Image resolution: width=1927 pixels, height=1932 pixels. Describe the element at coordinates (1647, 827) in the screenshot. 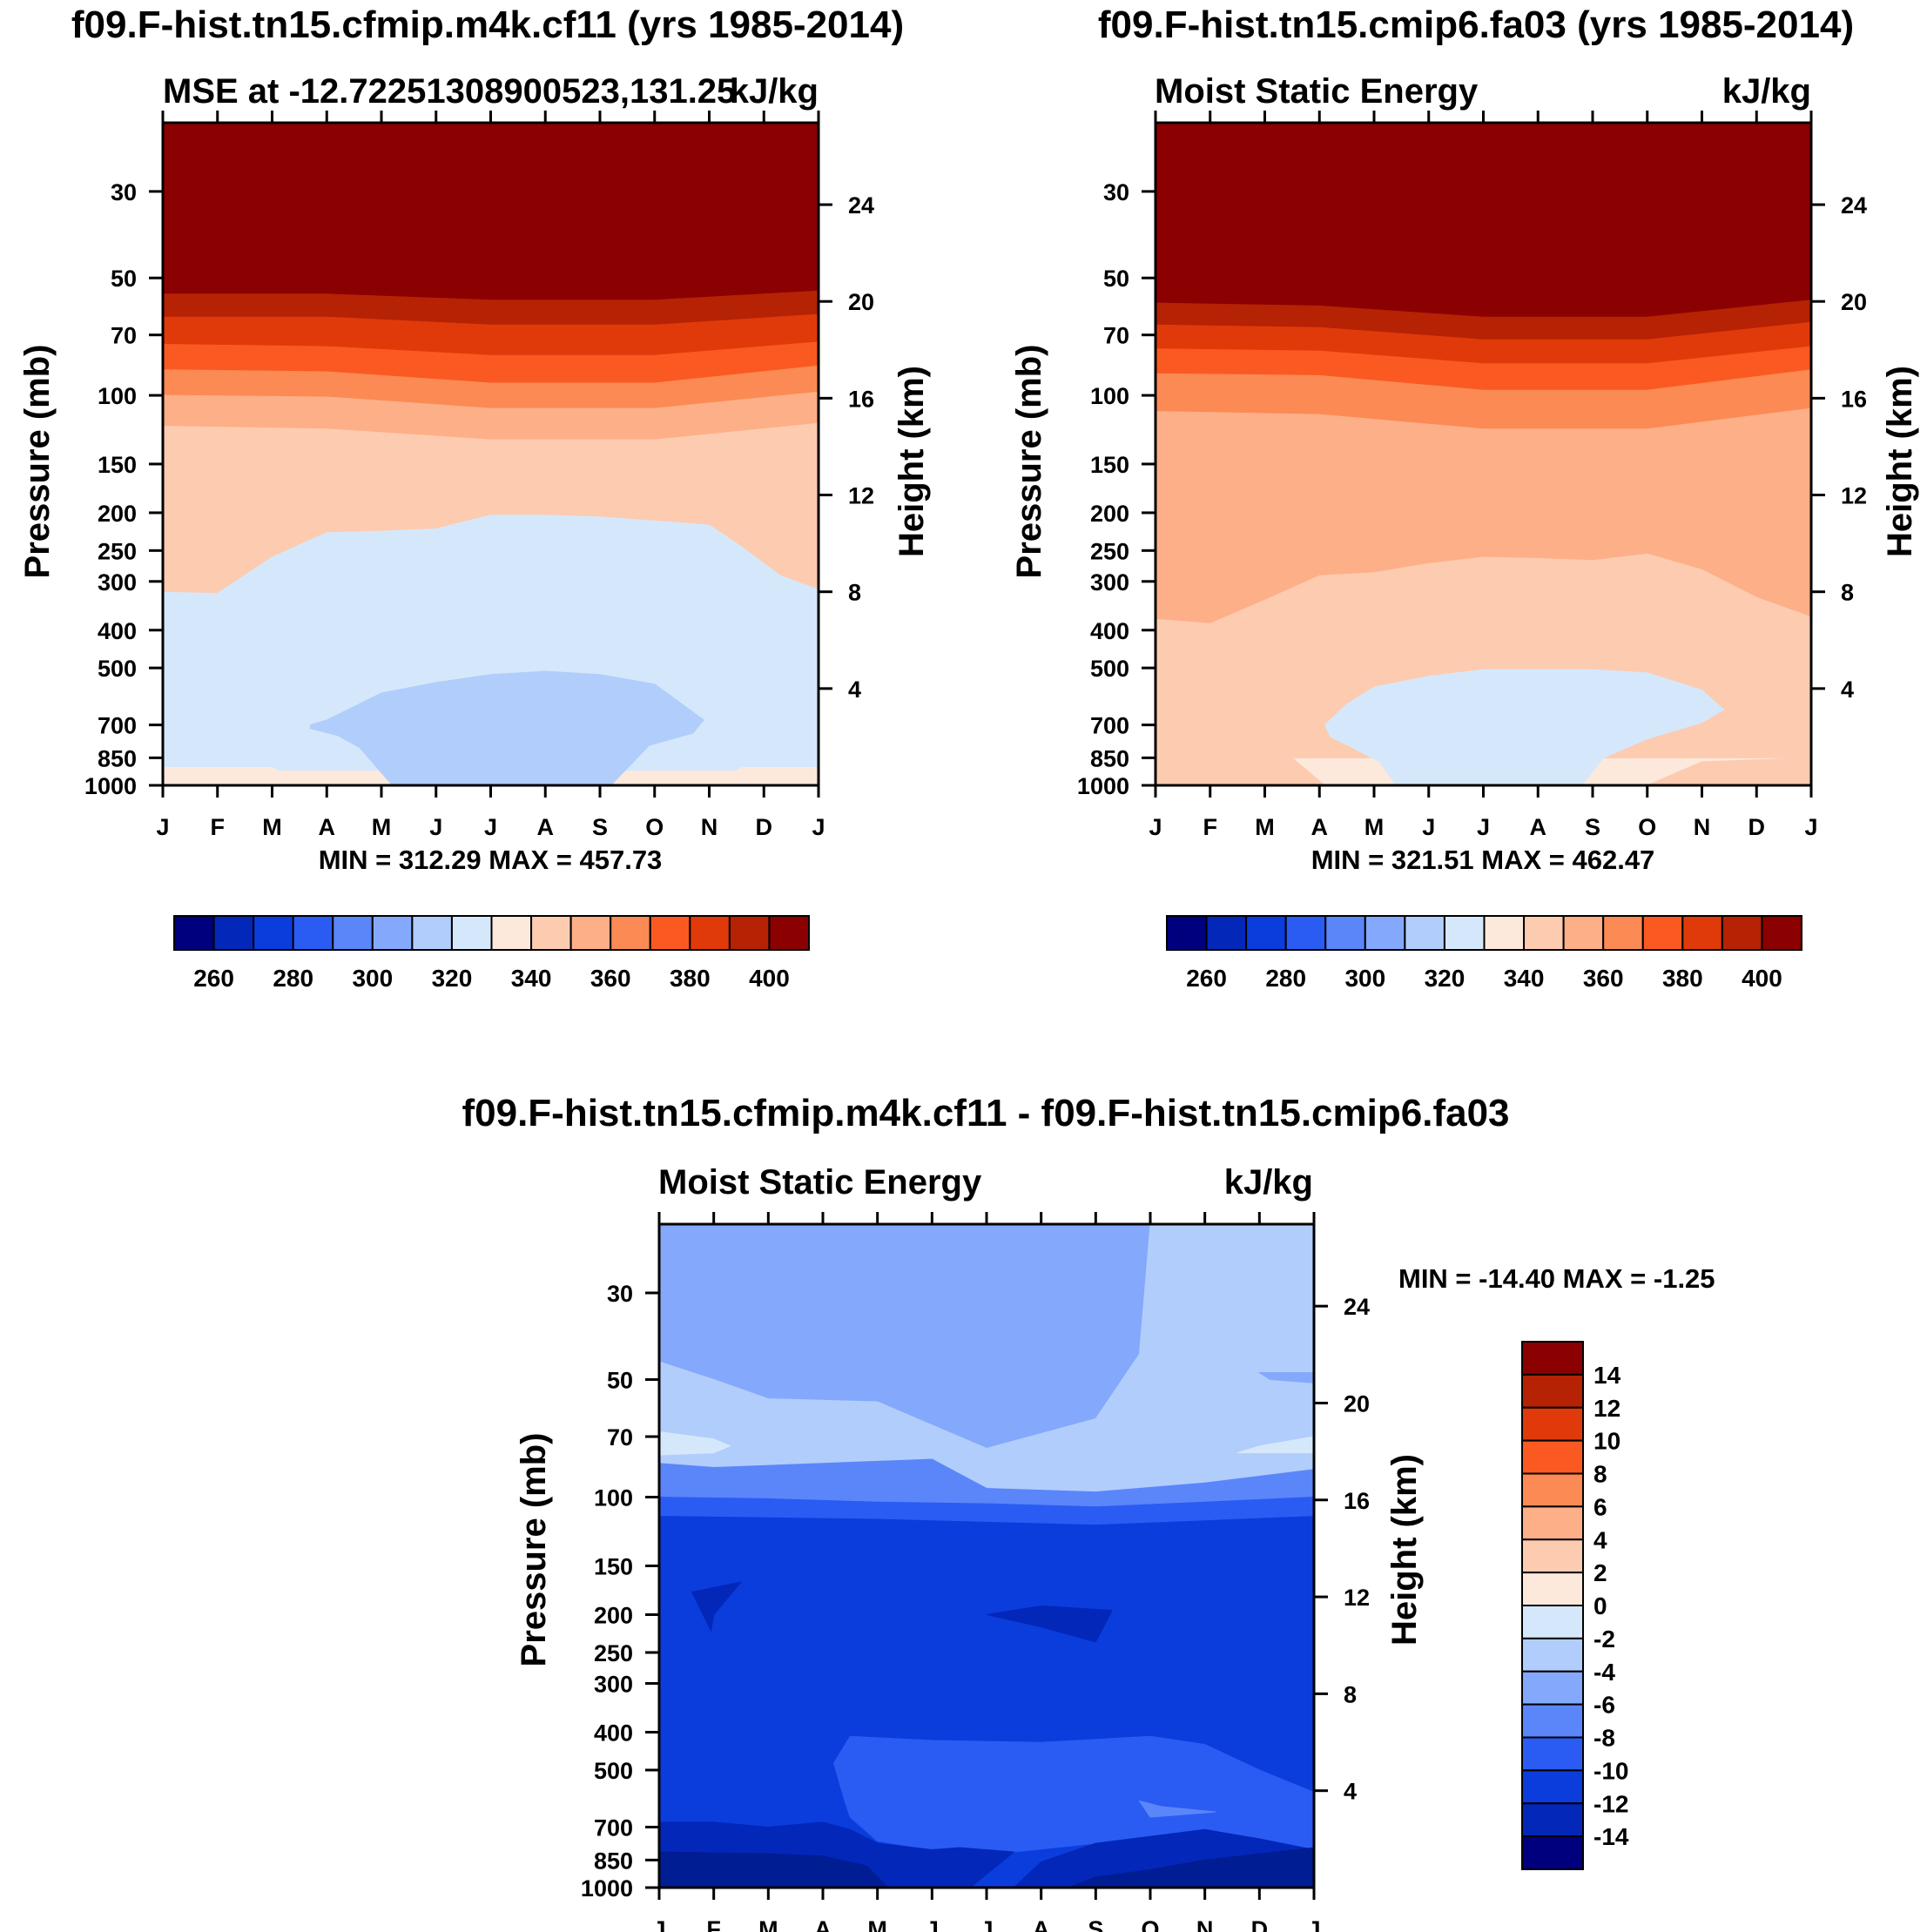

I see `panel2-xtick-label: O` at that location.